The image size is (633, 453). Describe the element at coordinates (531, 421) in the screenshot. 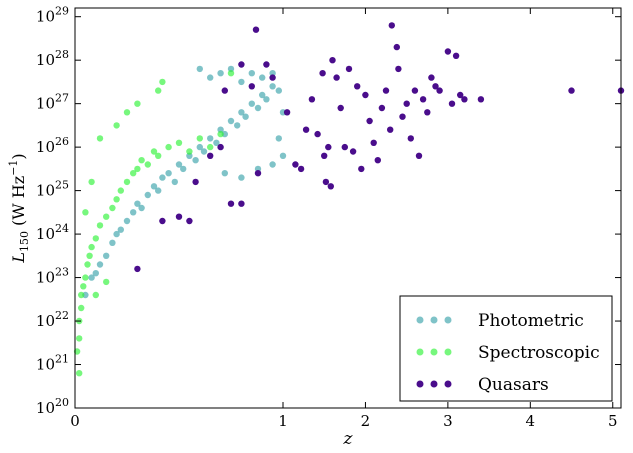

I see `x-tick-label: 4` at that location.